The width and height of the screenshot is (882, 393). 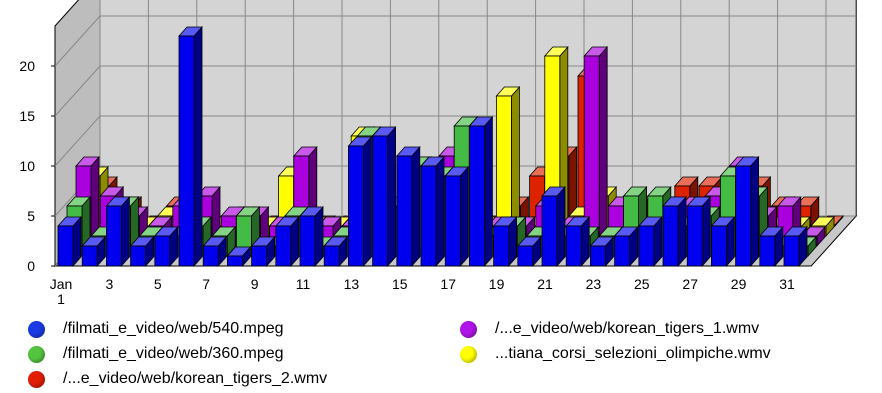 I want to click on legend-label: /filmati_e_video/web/540.mpeg, so click(x=173, y=328).